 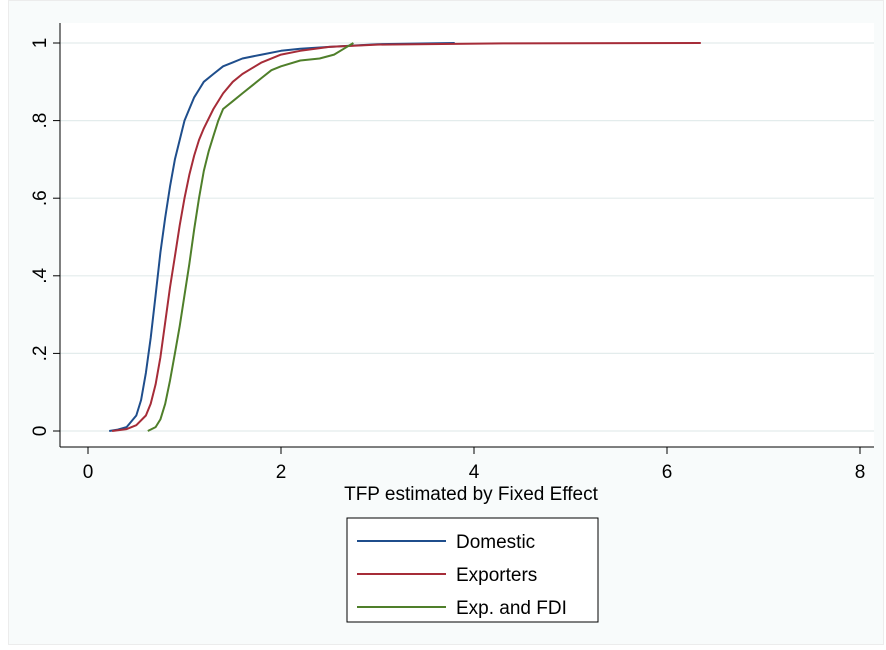 What do you see at coordinates (667, 472) in the screenshot?
I see `x-tick-label-3: 6` at bounding box center [667, 472].